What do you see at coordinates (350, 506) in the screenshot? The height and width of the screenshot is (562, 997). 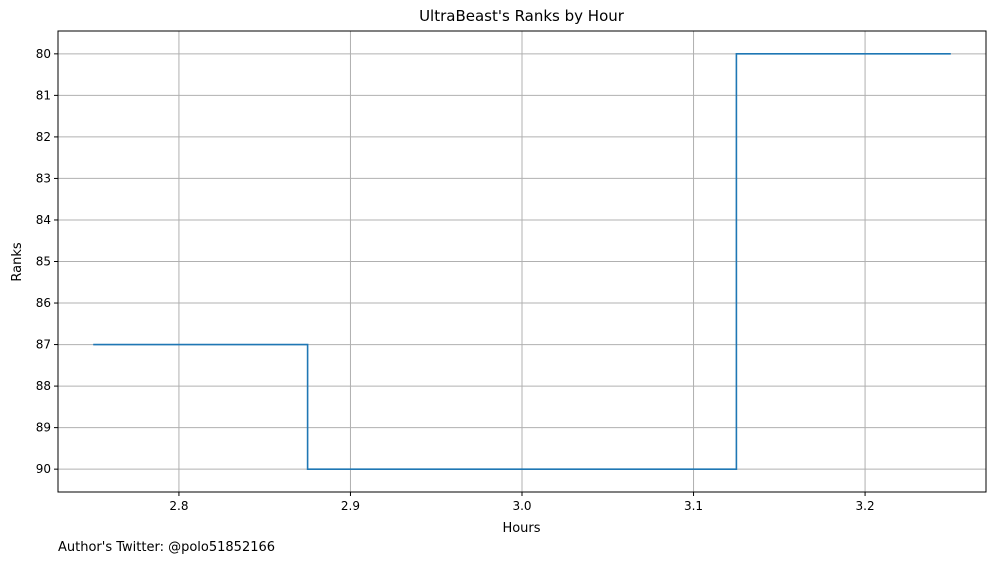 I see `x-tick-label: 2.9` at bounding box center [350, 506].